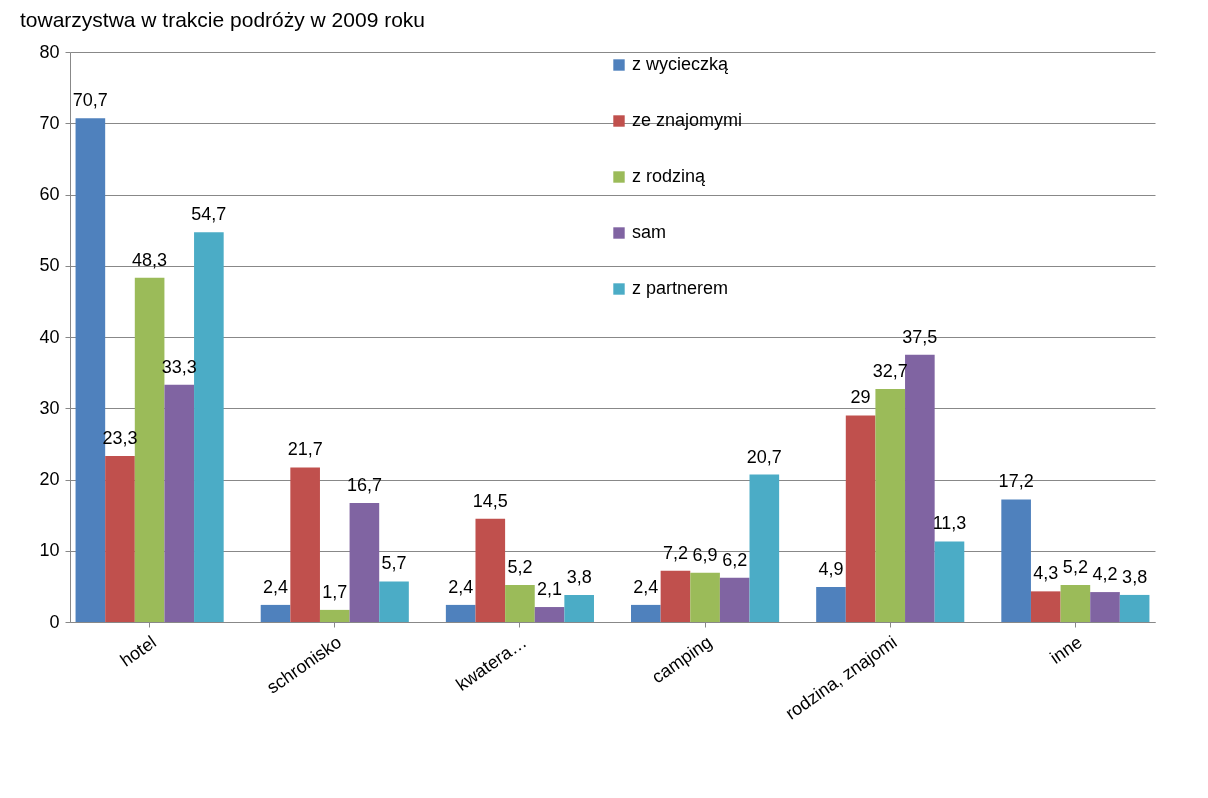  I want to click on data-label: 11,3, so click(949, 523).